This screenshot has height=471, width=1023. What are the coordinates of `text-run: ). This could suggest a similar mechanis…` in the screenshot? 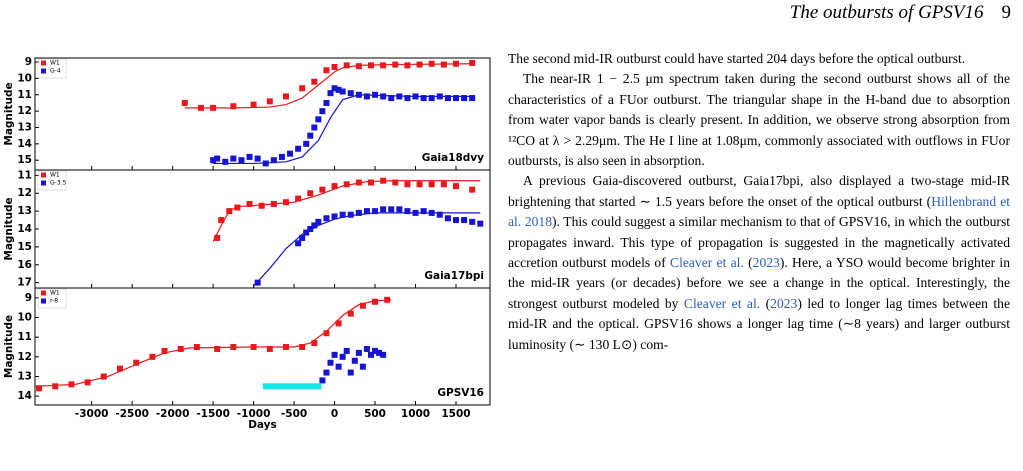 It's located at (759, 242).